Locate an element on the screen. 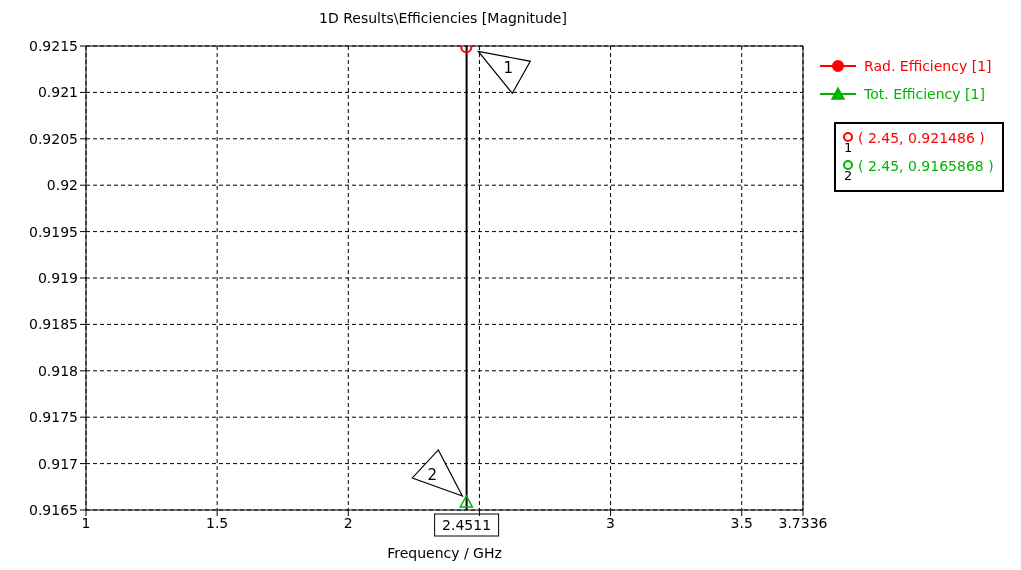 The width and height of the screenshot is (1021, 570). chart-title: 1D Results\Efficiencies [Magnitude] is located at coordinates (443, 18).